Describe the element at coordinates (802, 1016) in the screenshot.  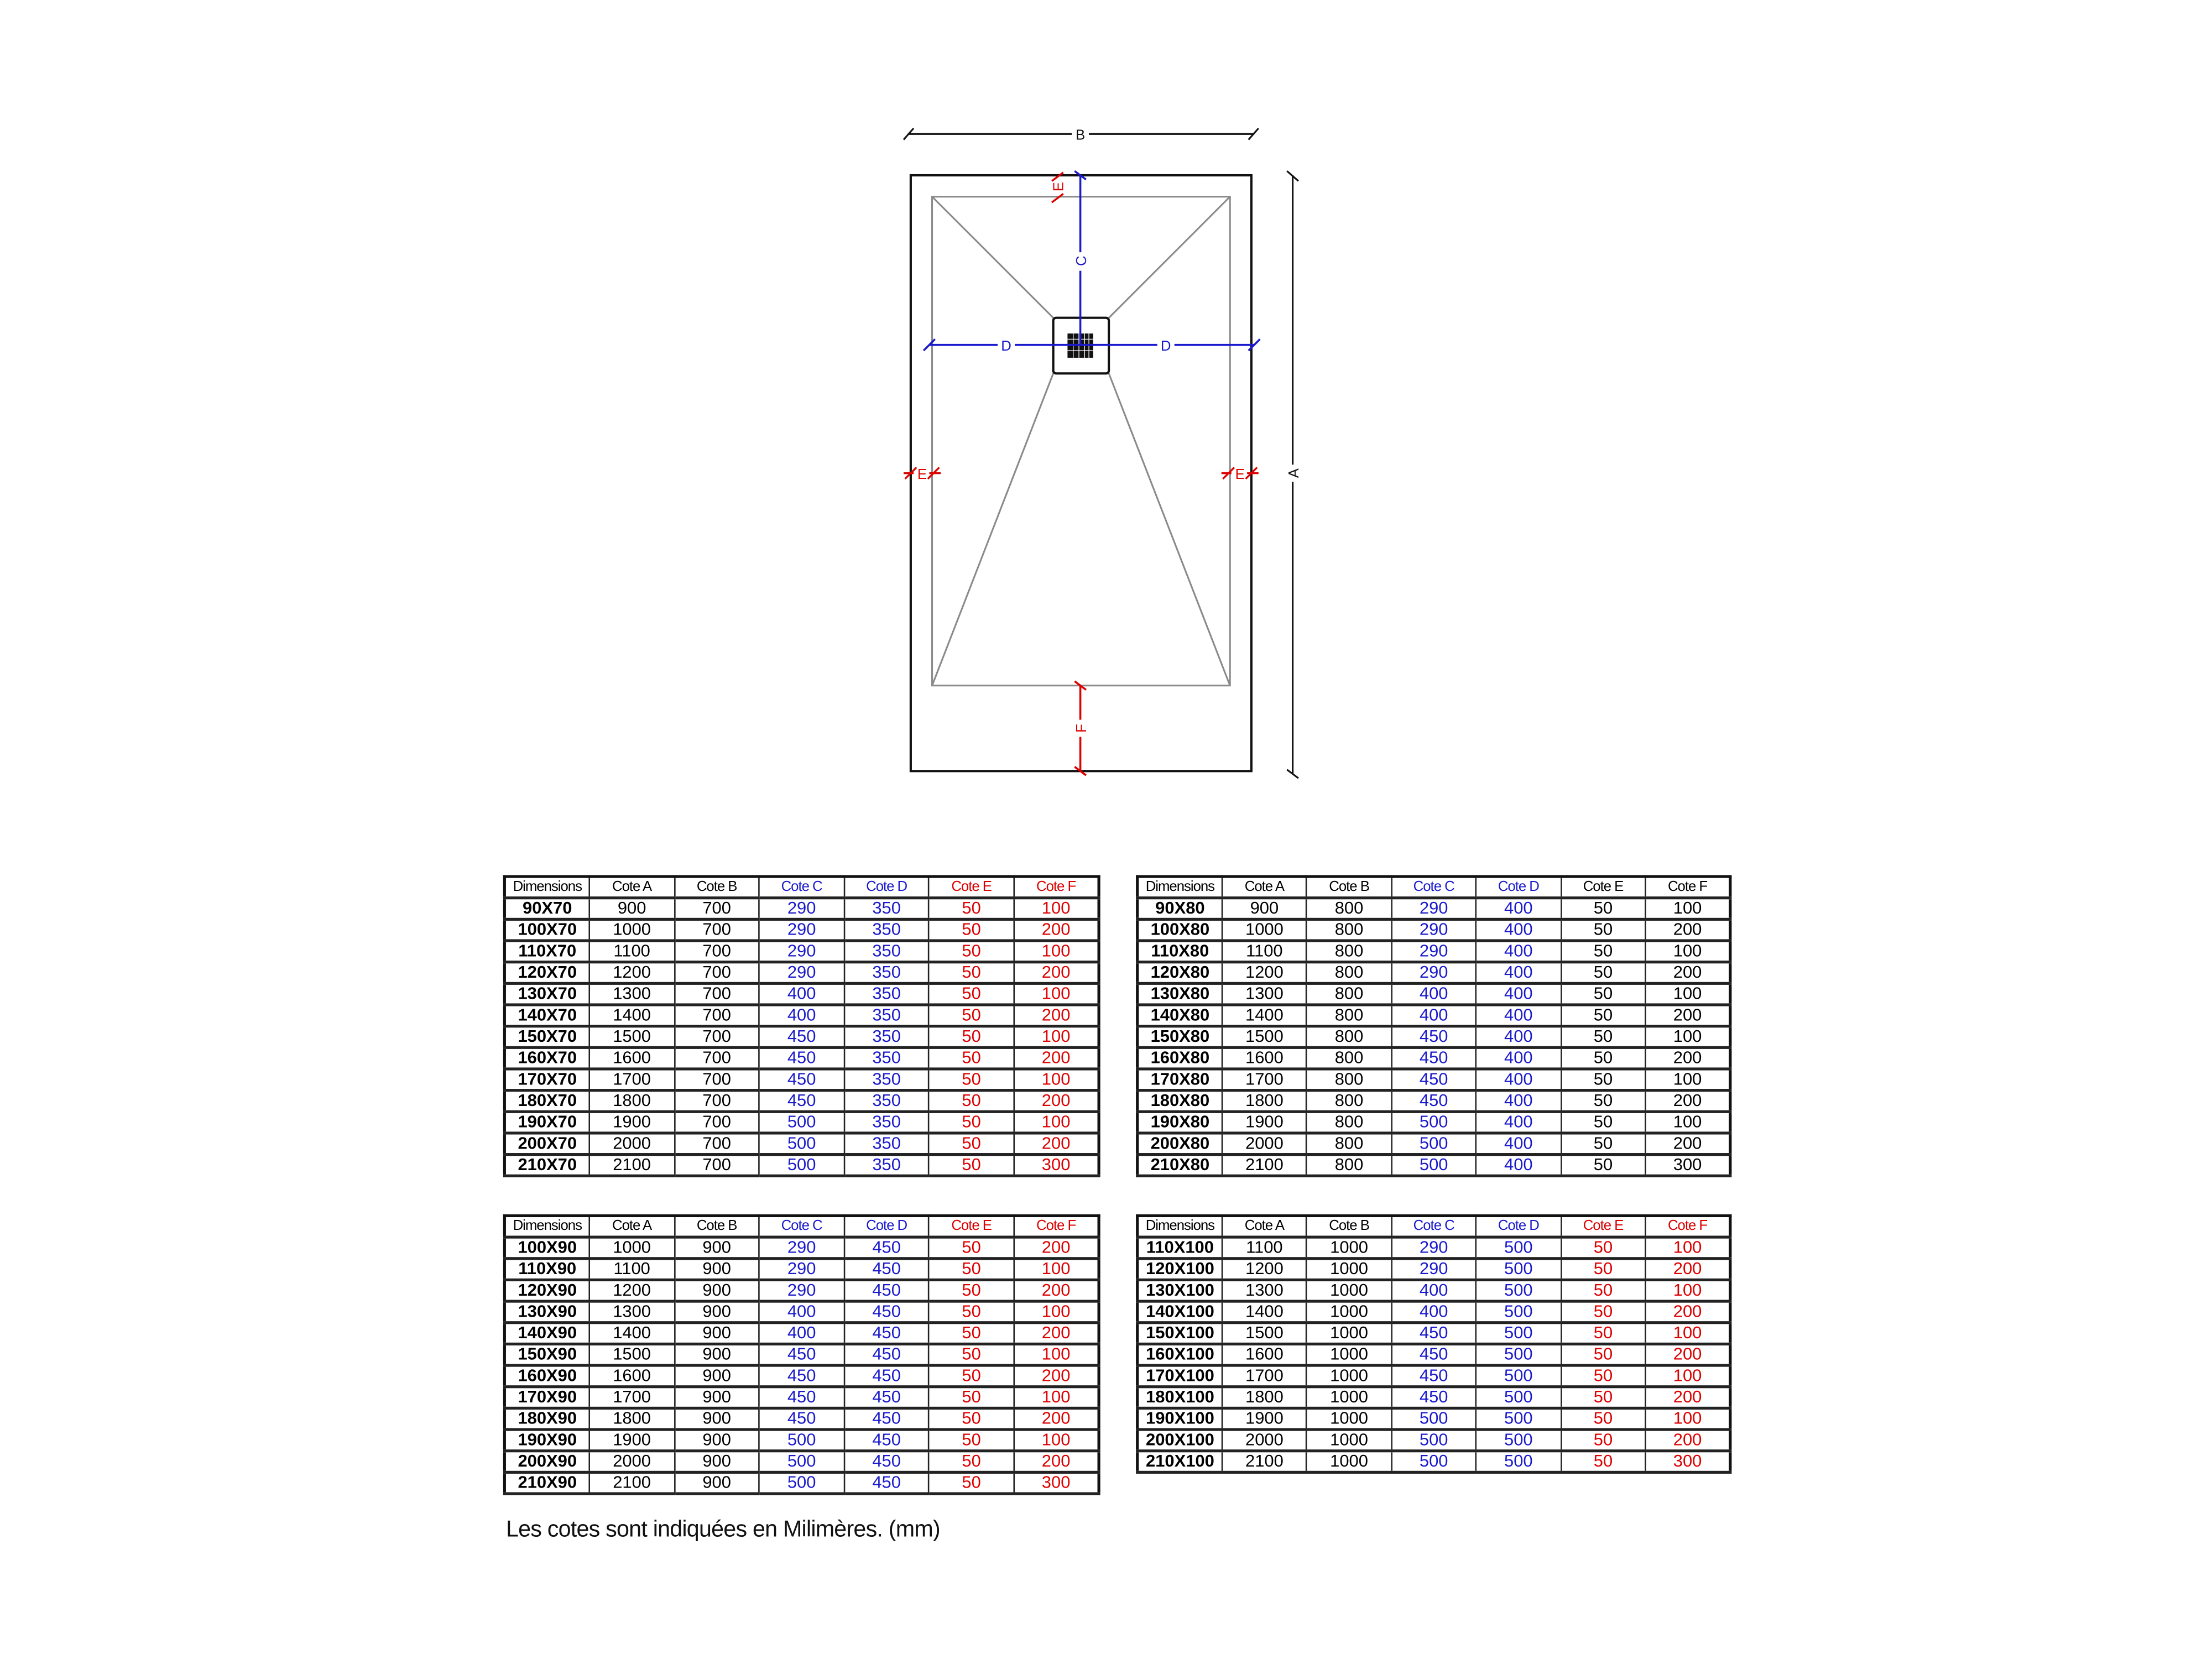
I see `table-row: 140X70 1400 700 400 350 50 200` at that location.